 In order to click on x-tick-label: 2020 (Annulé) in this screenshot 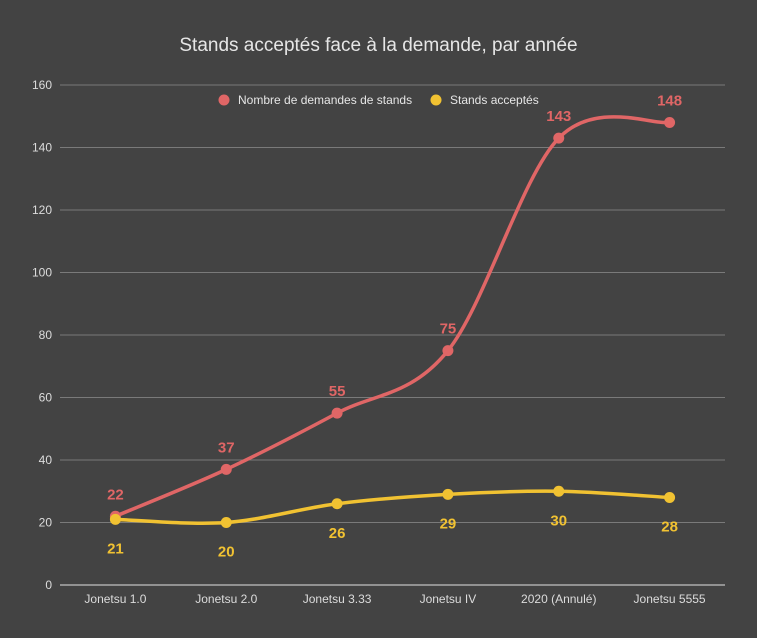, I will do `click(558, 599)`.